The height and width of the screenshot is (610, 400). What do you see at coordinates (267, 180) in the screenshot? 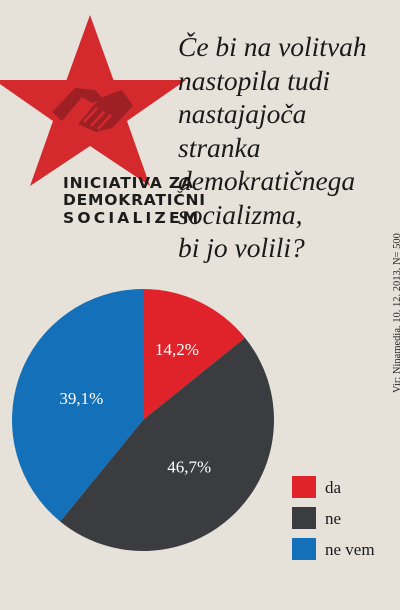
I see `question-line: demokratičnega` at bounding box center [267, 180].